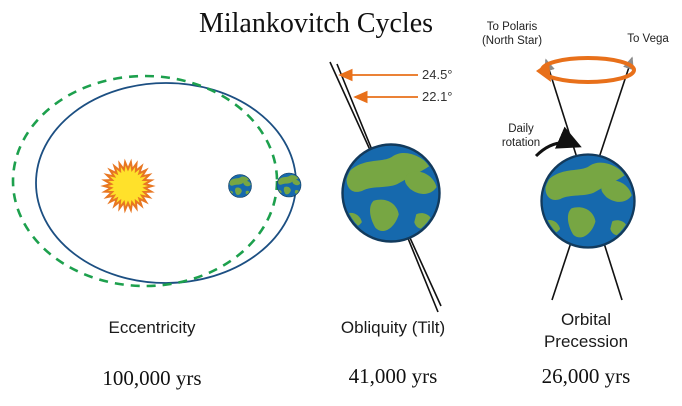 This screenshot has height=406, width=682. What do you see at coordinates (512, 27) in the screenshot?
I see `polaris-label-line1: To Polaris` at bounding box center [512, 27].